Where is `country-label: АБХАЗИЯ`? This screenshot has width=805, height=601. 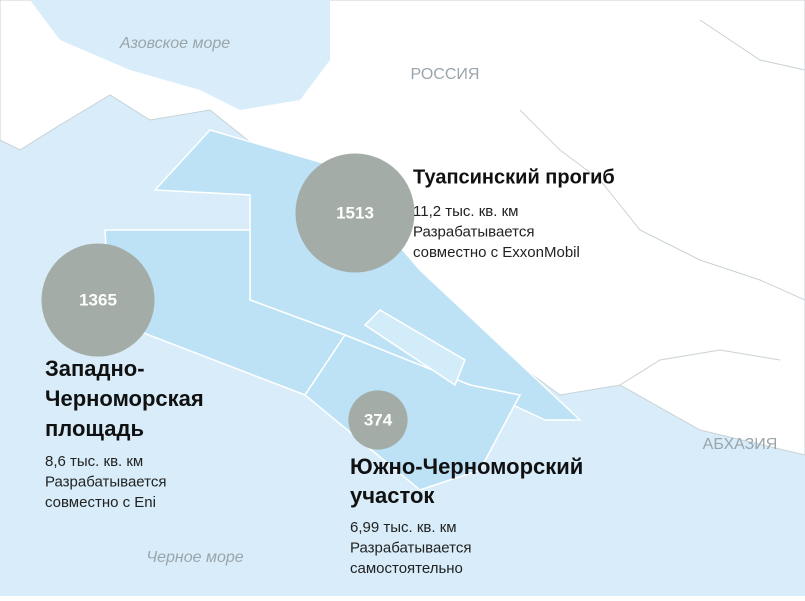 country-label: АБХАЗИЯ is located at coordinates (740, 444).